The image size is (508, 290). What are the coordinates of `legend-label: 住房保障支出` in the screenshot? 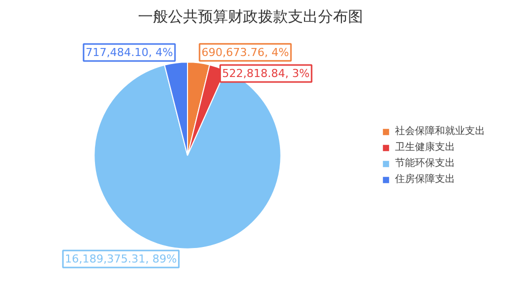 It's located at (425, 179).